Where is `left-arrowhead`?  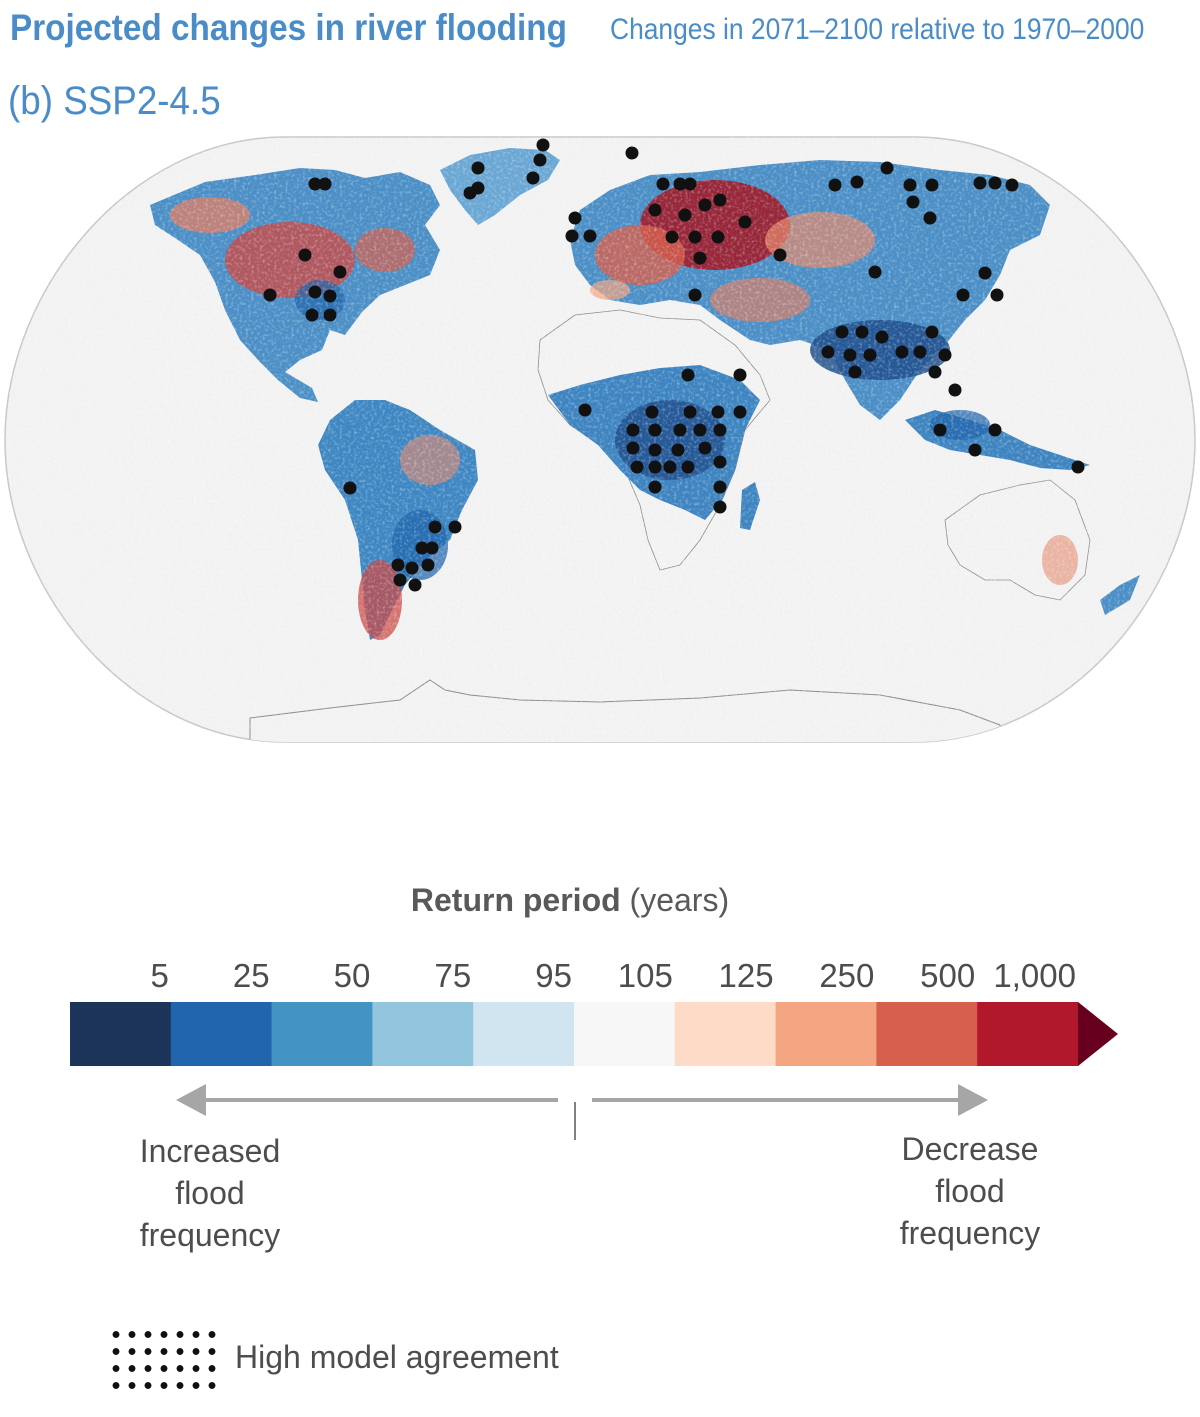
left-arrowhead is located at coordinates (191, 1100).